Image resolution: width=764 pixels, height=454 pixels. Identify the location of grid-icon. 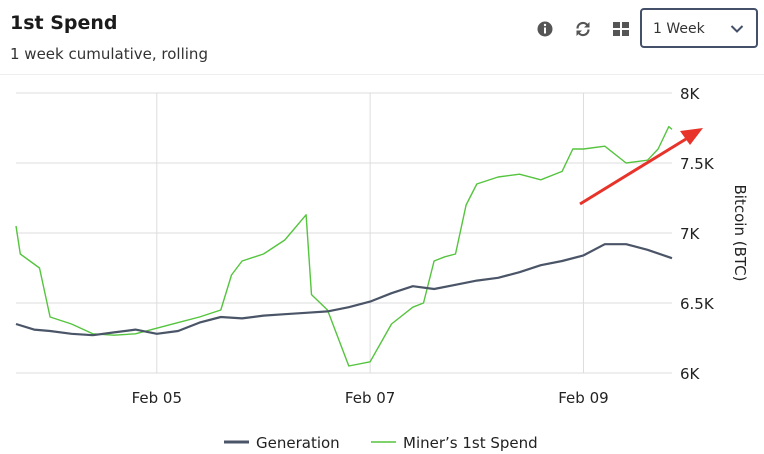
(621, 29).